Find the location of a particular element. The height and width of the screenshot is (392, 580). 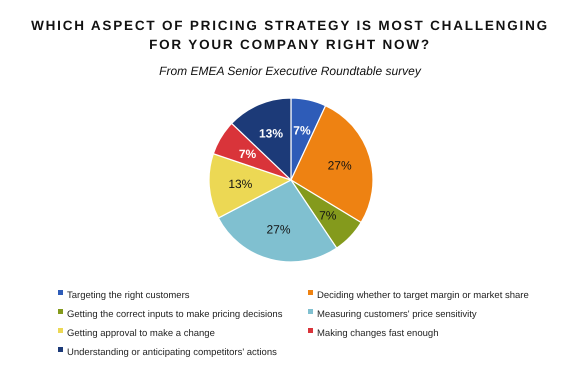

legend-label: Targeting the right customers is located at coordinates (128, 295).